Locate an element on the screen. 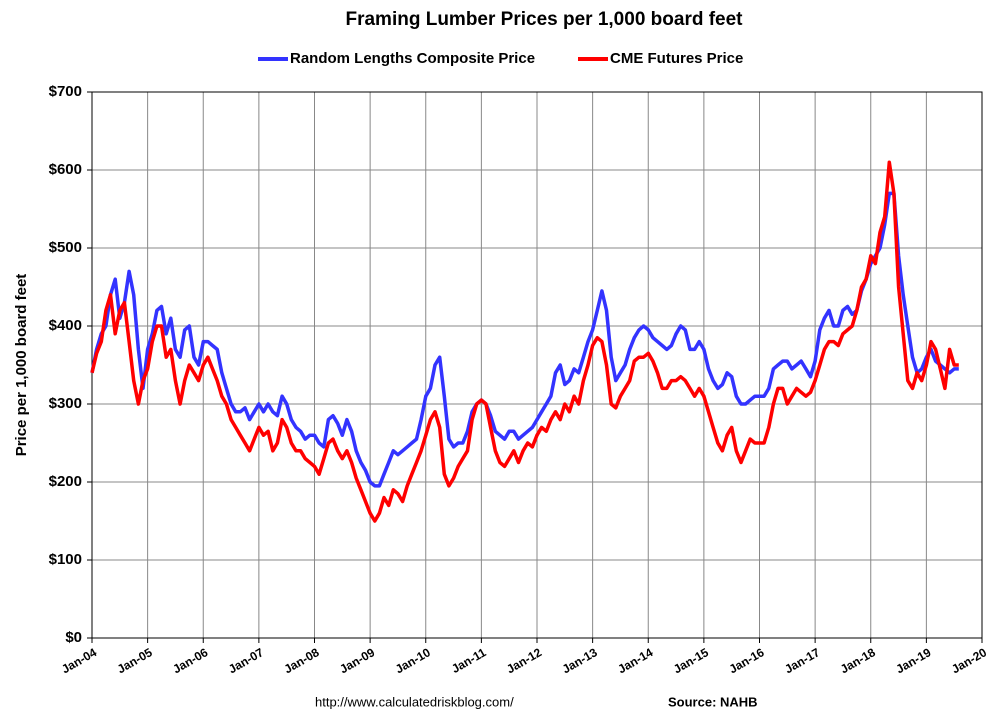 The image size is (1004, 722). y-tick-label: $300 is located at coordinates (65, 403).